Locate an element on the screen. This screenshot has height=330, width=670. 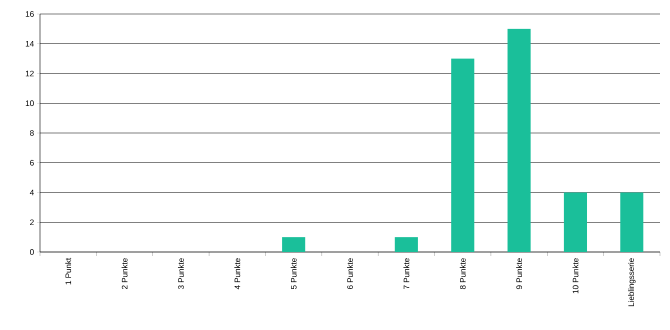
y-tick-label: 14 is located at coordinates (30, 44).